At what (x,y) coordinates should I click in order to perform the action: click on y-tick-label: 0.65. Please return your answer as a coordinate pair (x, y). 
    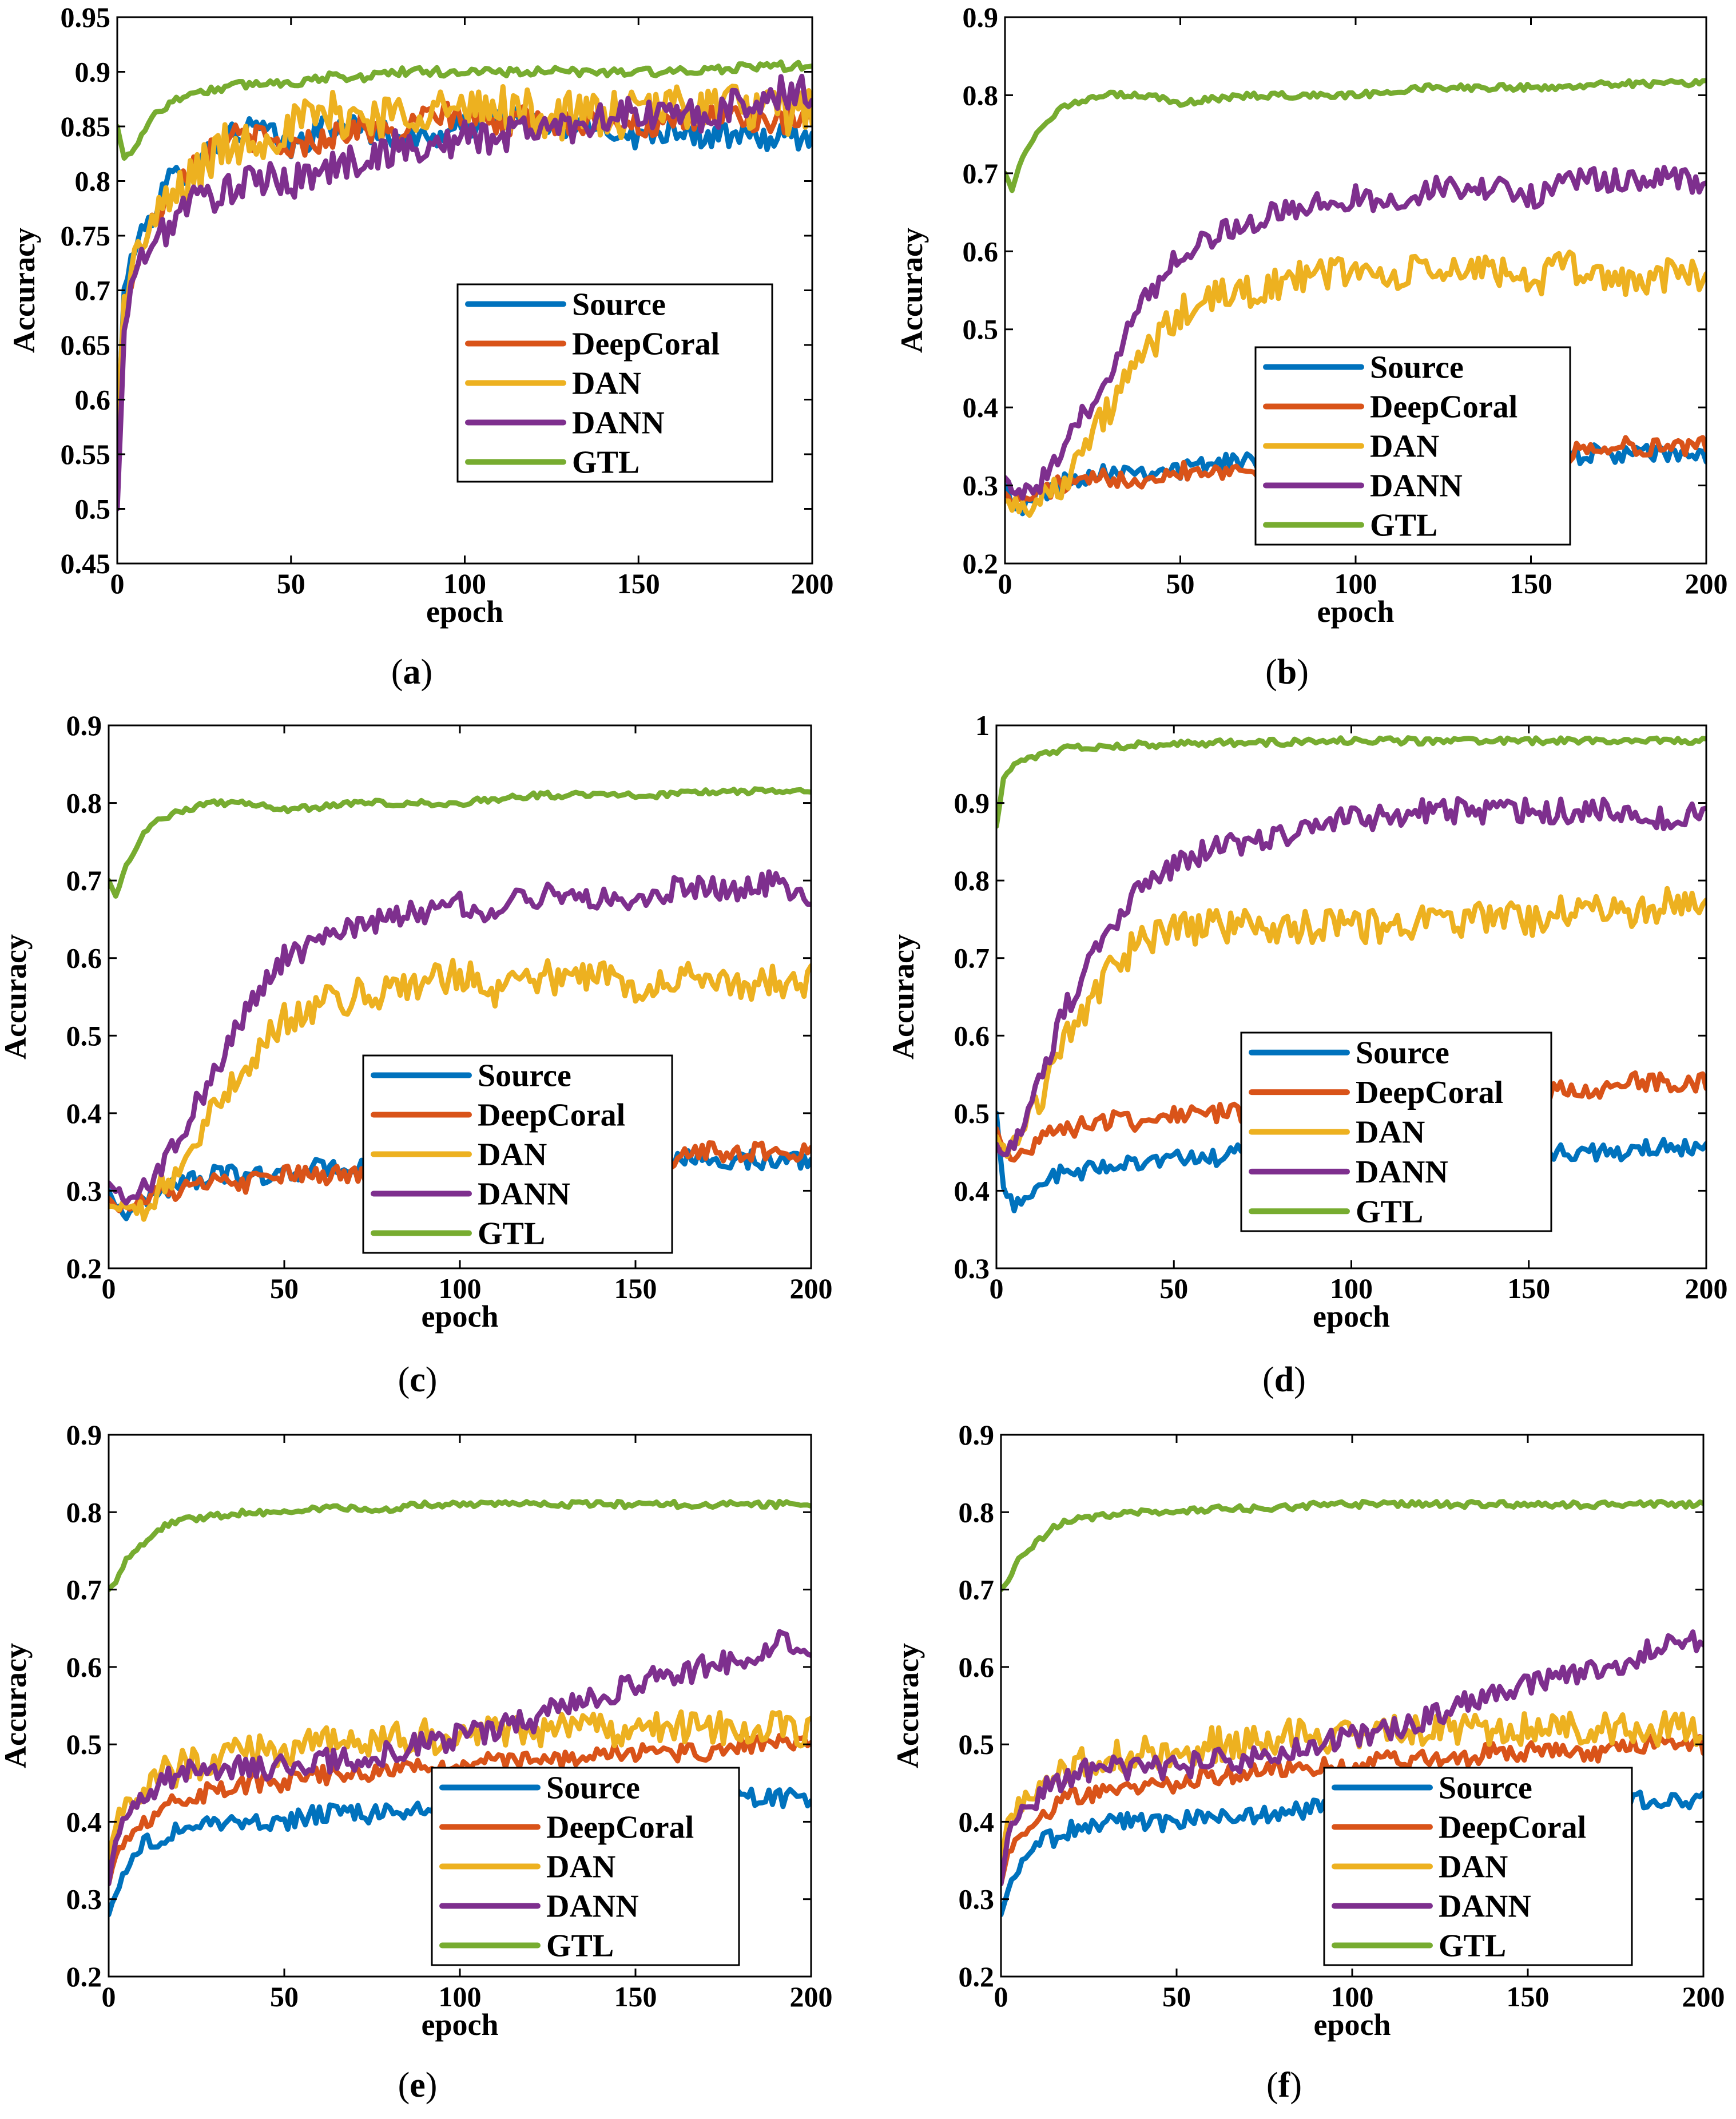
    Looking at the image, I should click on (86, 345).